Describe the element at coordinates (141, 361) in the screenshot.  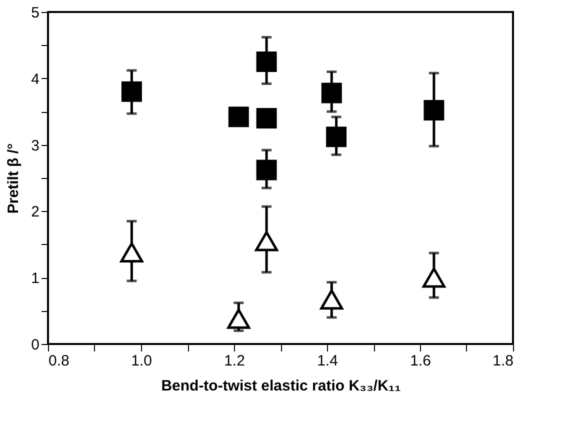
I see `x-tick-label: 1.0` at that location.